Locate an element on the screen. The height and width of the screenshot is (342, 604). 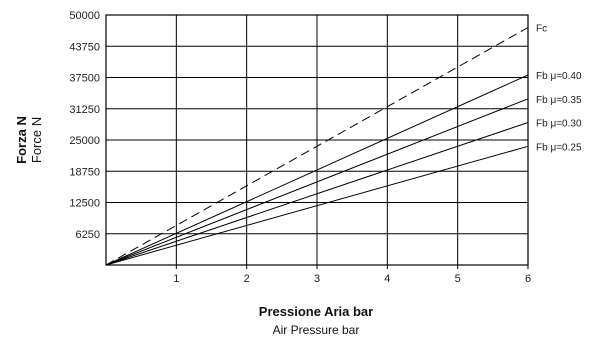
y-tick-label: 18750 is located at coordinates (84, 172).